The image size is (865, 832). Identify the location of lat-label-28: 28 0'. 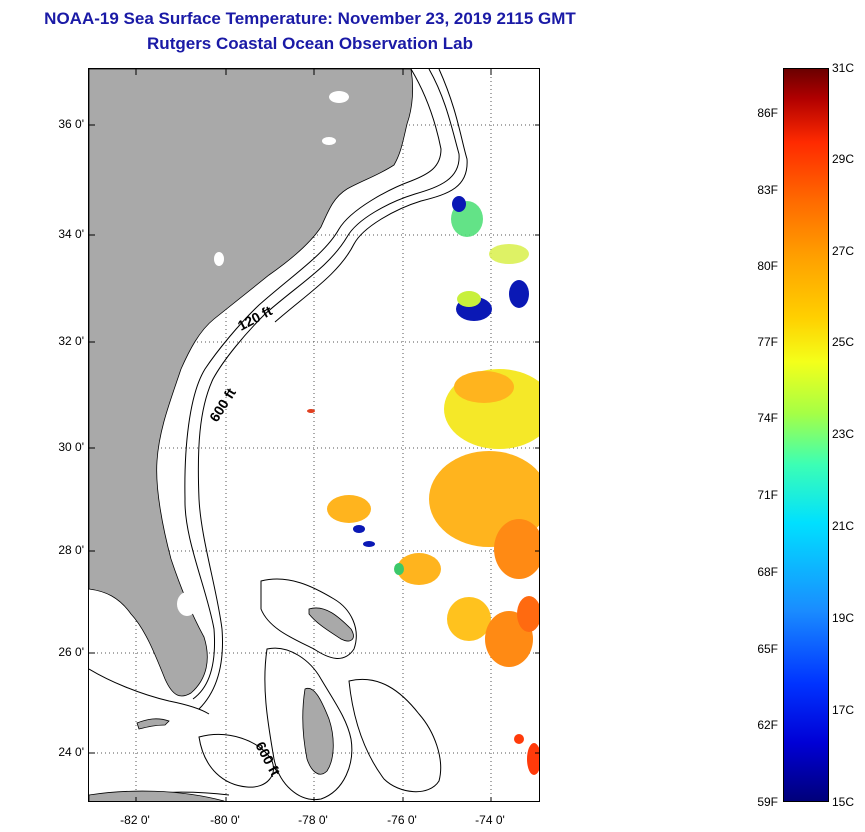
(71, 550).